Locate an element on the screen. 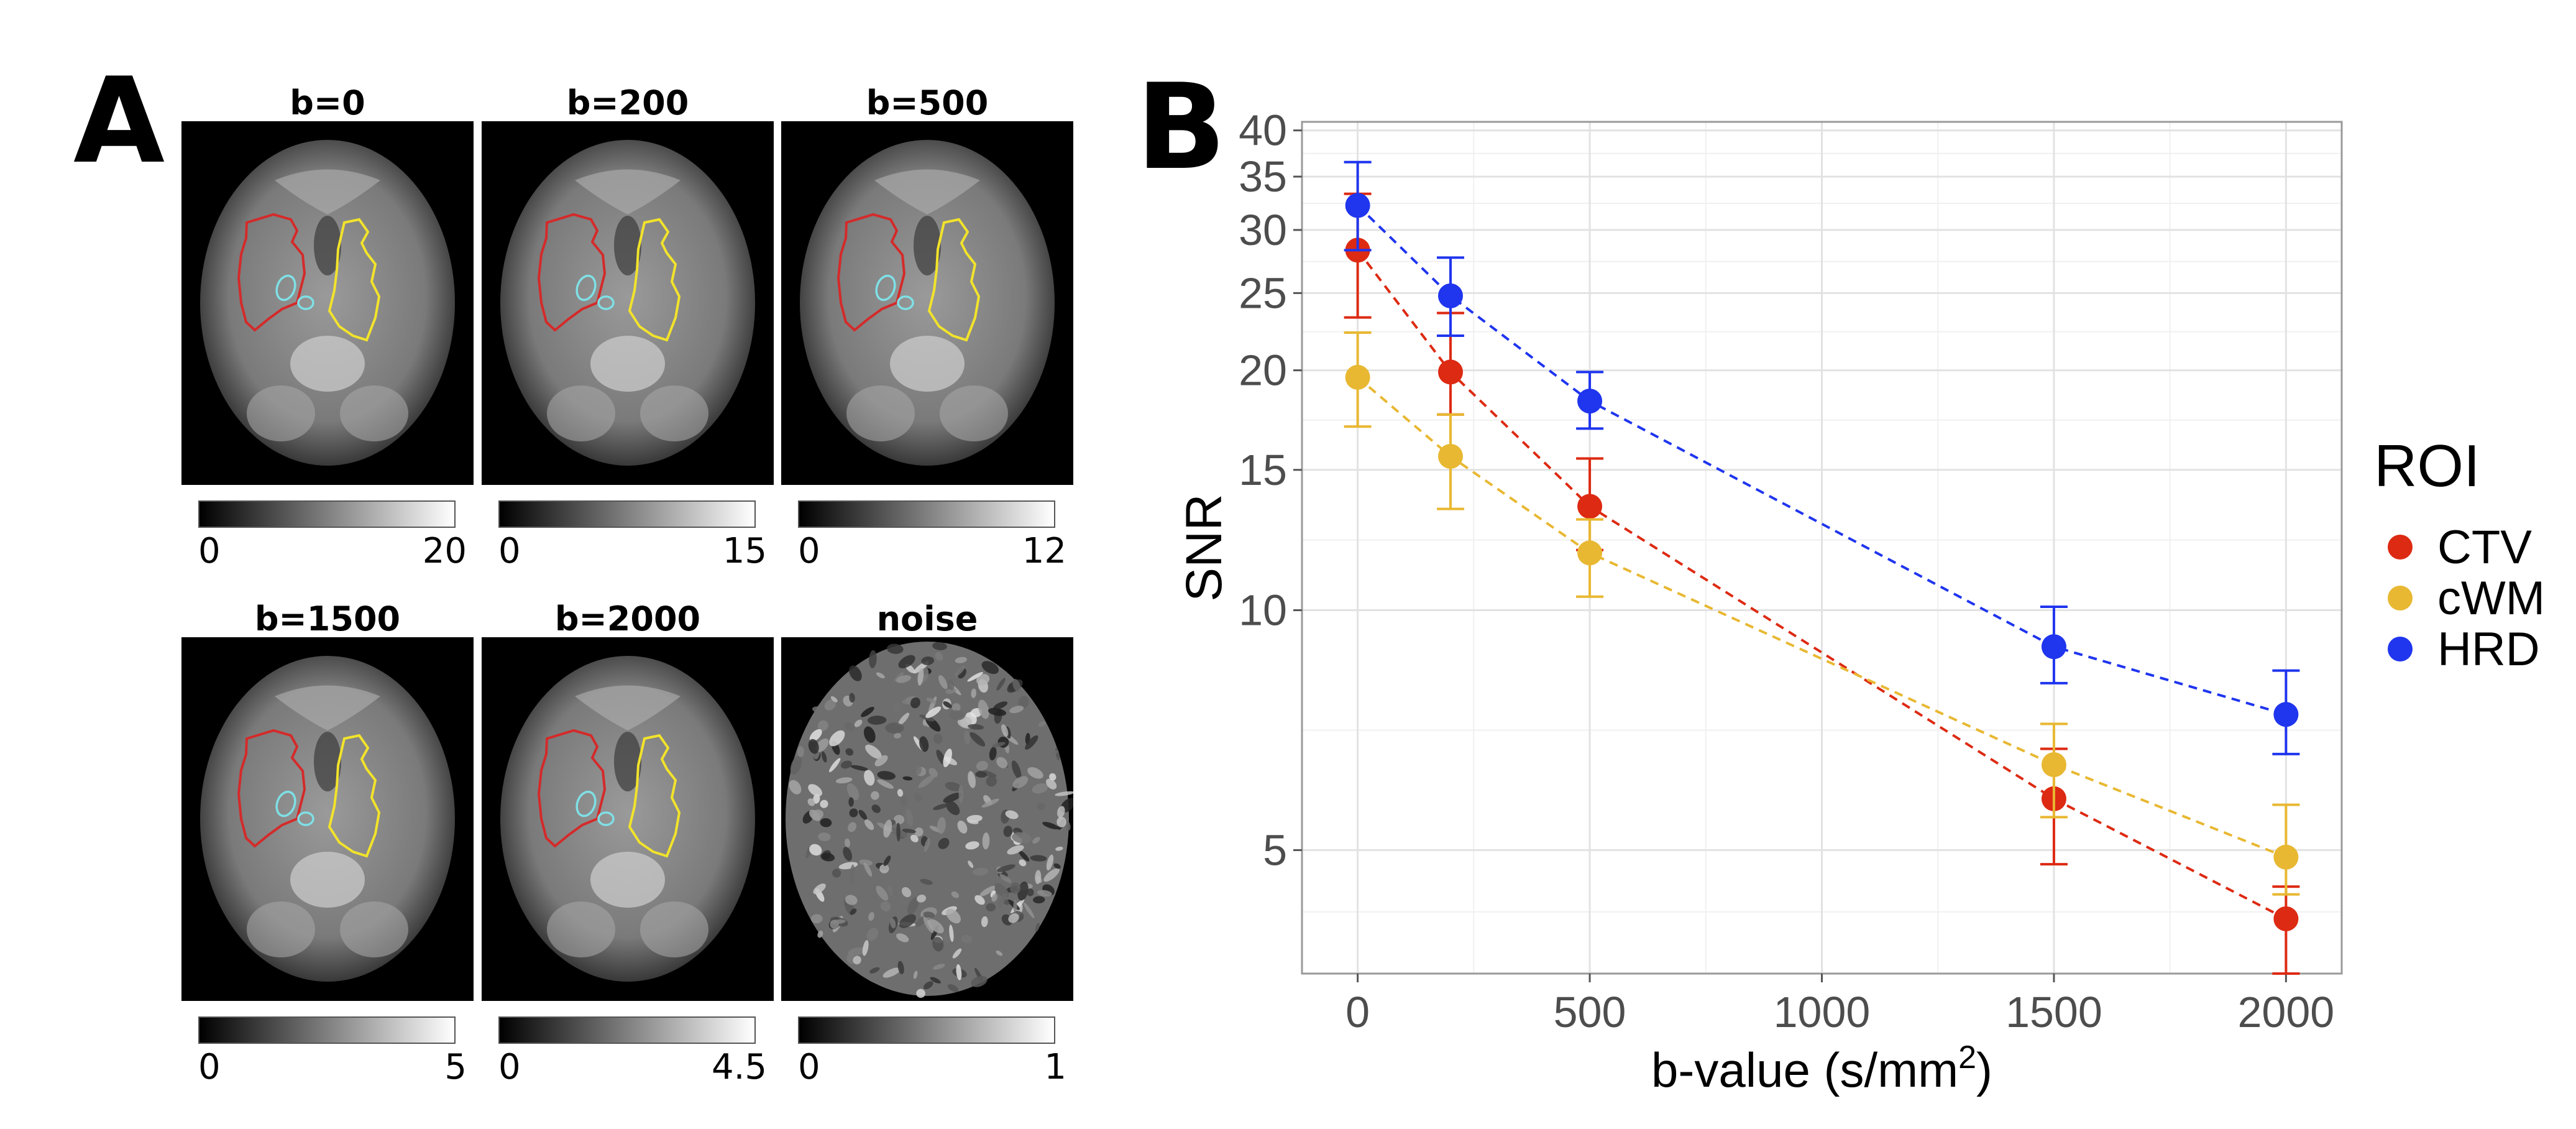 The width and height of the screenshot is (2576, 1129). brain-image-b500 is located at coordinates (927, 303).